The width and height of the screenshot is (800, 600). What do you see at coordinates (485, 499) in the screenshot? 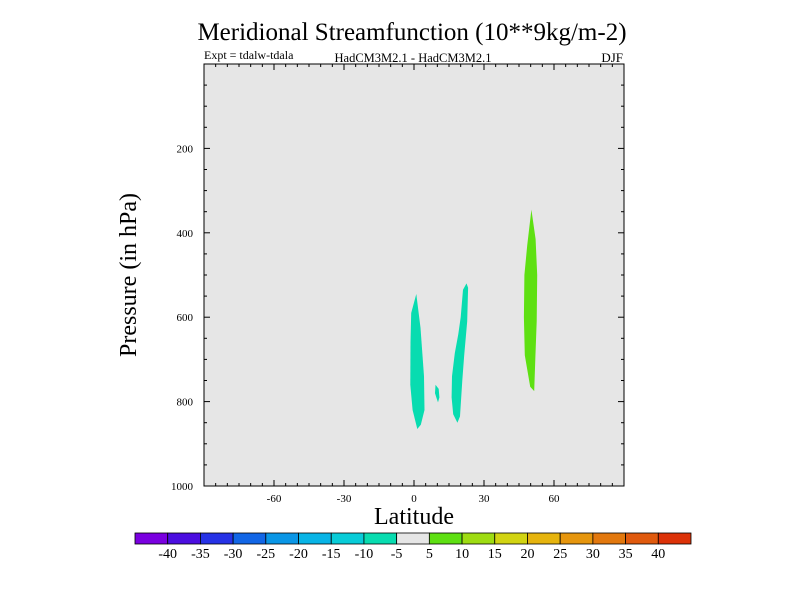
I see `x-tick-label: 30` at bounding box center [485, 499].